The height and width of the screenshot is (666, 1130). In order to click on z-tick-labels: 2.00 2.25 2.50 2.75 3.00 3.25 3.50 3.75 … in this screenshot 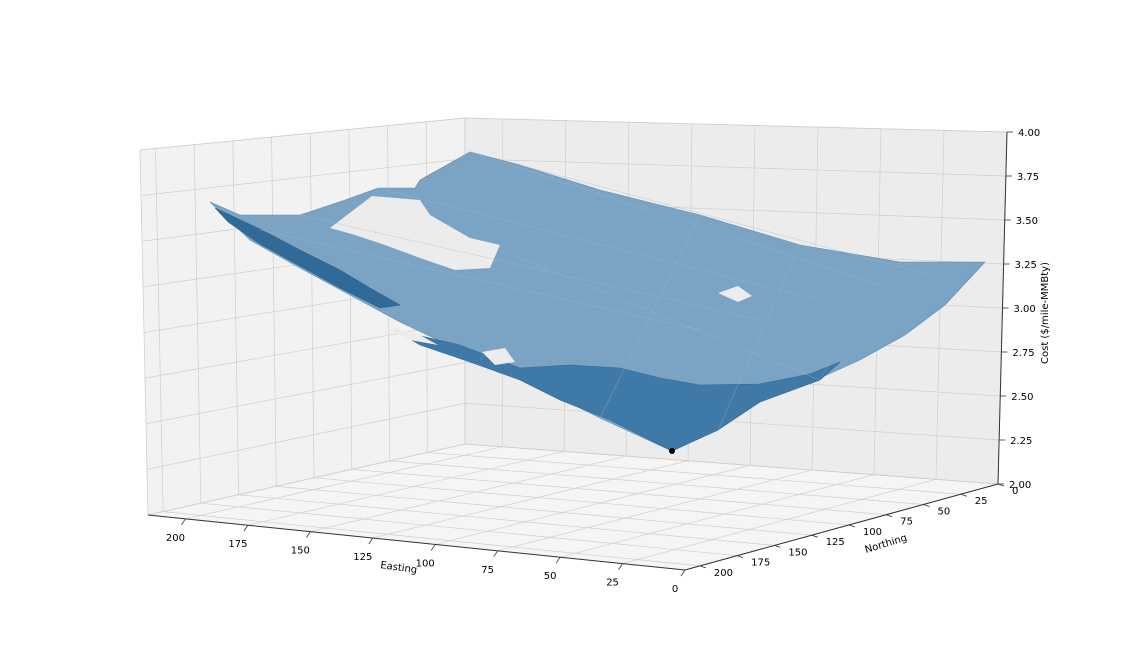, I will do `click(1024, 309)`.